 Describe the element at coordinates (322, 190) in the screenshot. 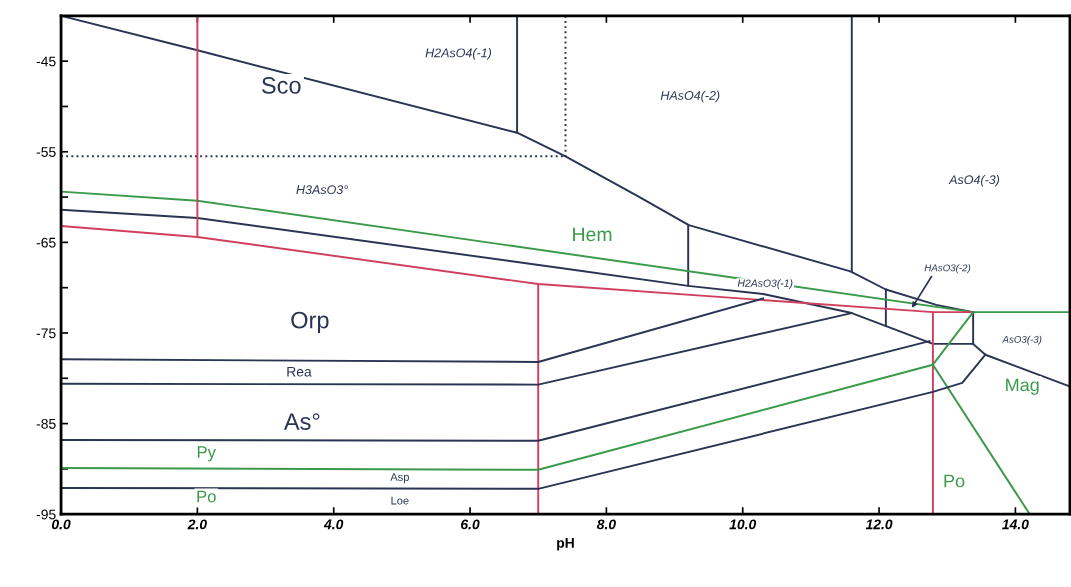

I see `annotation: H3AsO3°` at that location.